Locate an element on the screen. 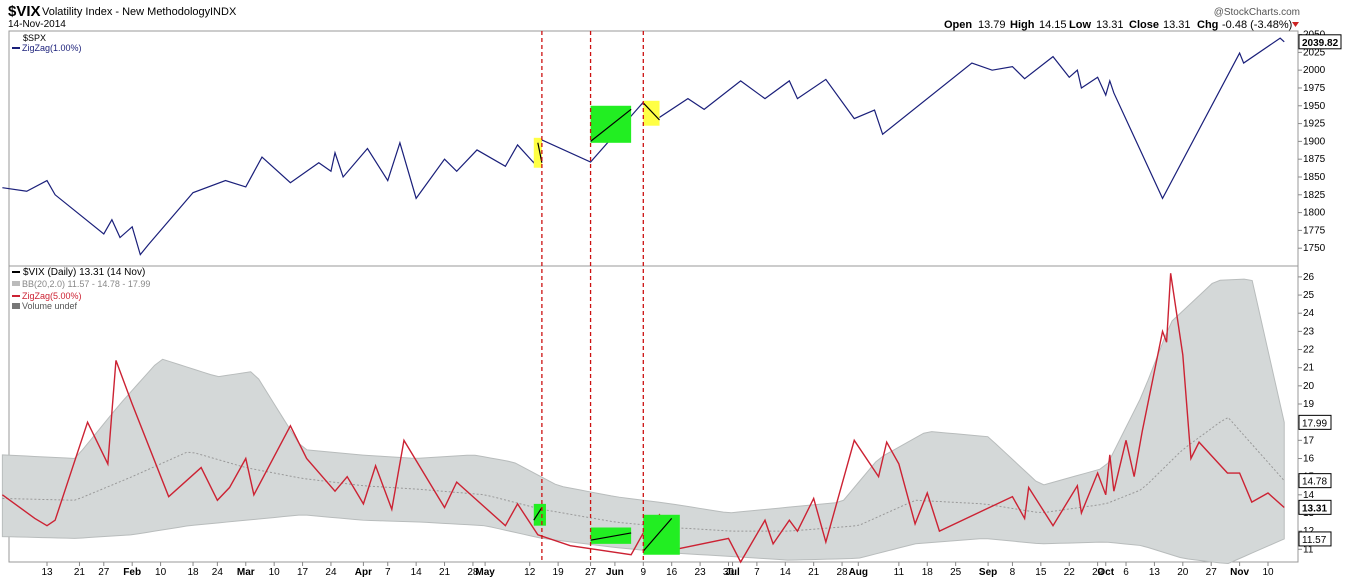 The width and height of the screenshot is (1371, 585). vix-y-tick-label: 22 is located at coordinates (1309, 350).